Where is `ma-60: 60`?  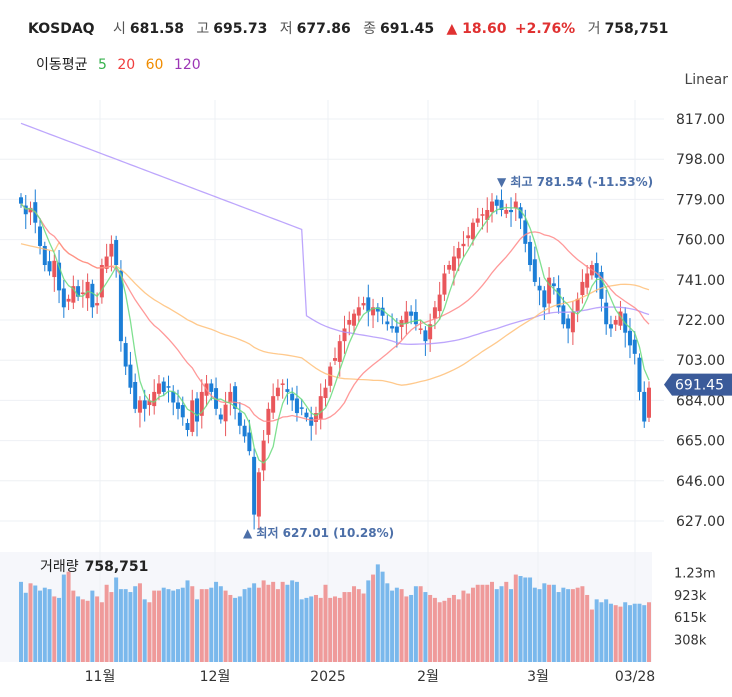
ma-60: 60 is located at coordinates (154, 65).